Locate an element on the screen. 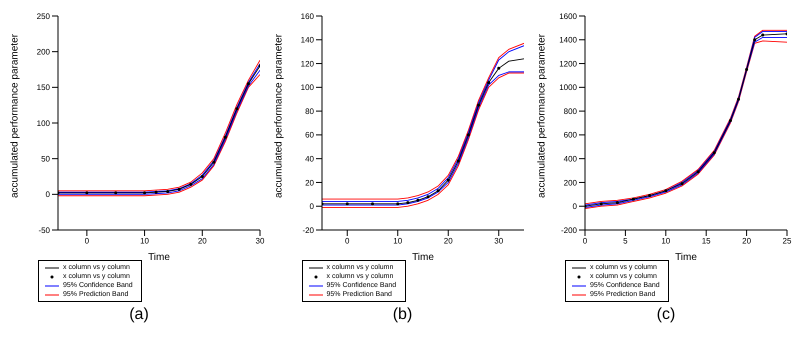  y-tick-label: 80 is located at coordinates (309, 111).